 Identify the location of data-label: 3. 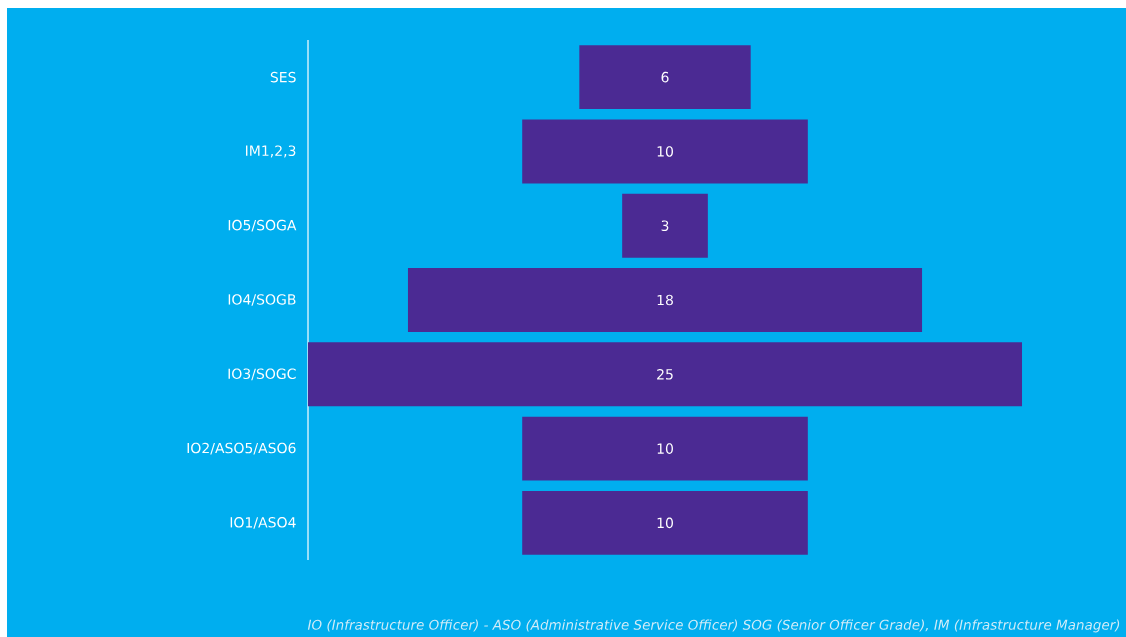
(665, 226).